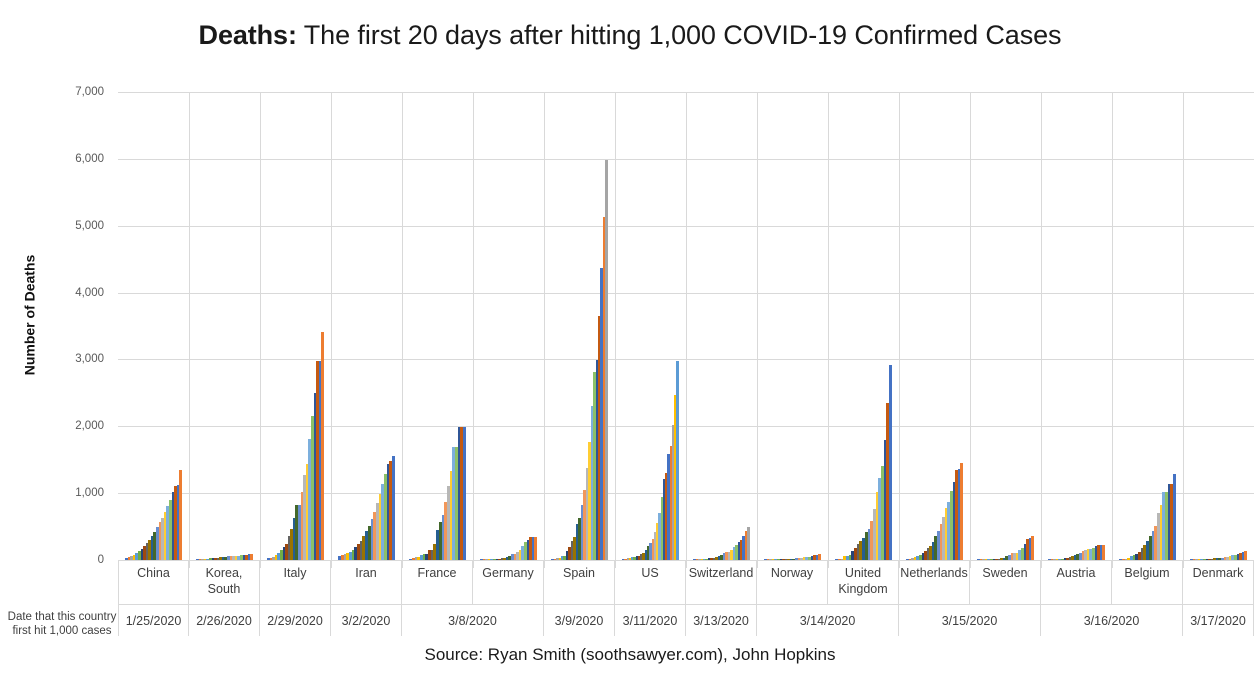 The height and width of the screenshot is (677, 1260). What do you see at coordinates (579, 620) in the screenshot?
I see `date-label: 3/9/2020` at bounding box center [579, 620].